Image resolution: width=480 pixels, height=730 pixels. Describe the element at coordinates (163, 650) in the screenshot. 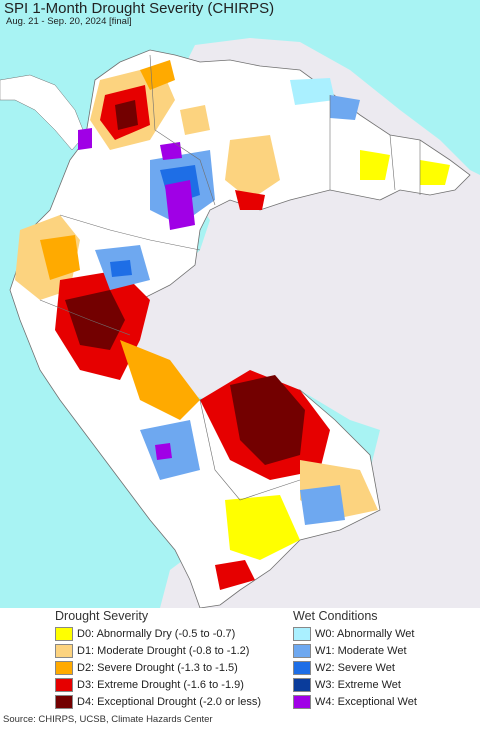

I see `legend-label-d1: D1: Moderate Drought (-0.8 to -1.2)` at that location.